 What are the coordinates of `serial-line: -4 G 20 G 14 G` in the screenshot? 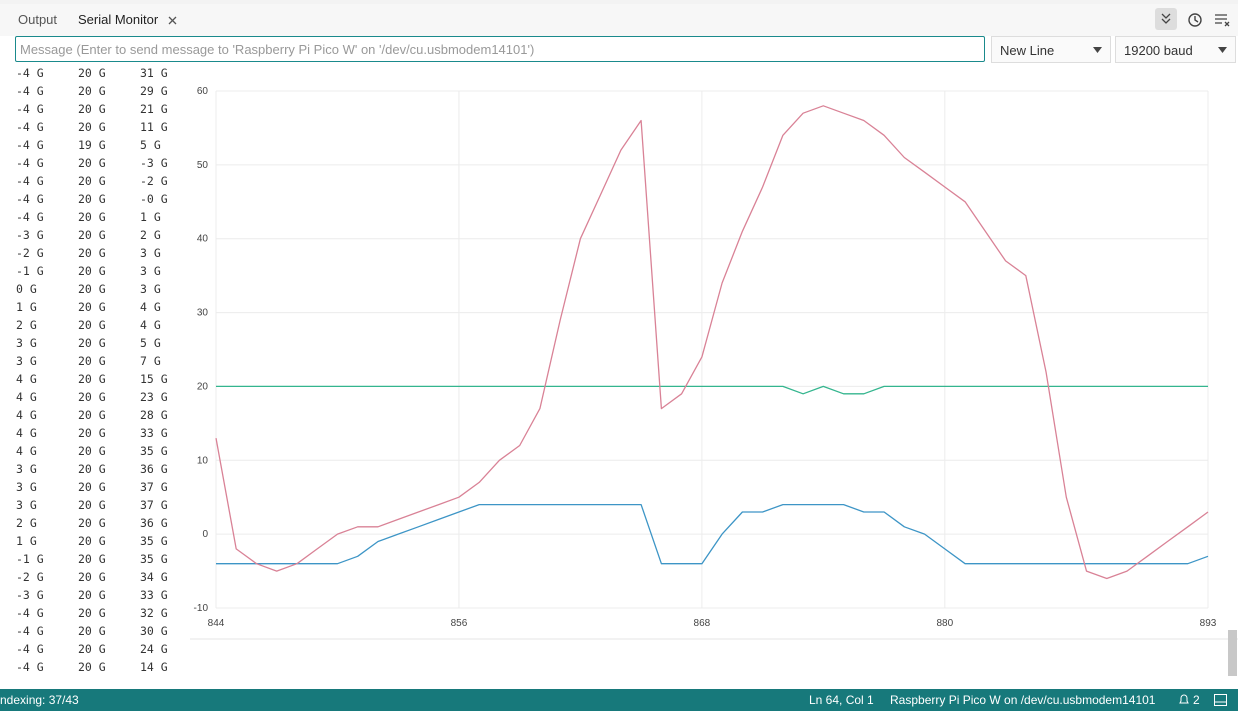 It's located at (95, 669).